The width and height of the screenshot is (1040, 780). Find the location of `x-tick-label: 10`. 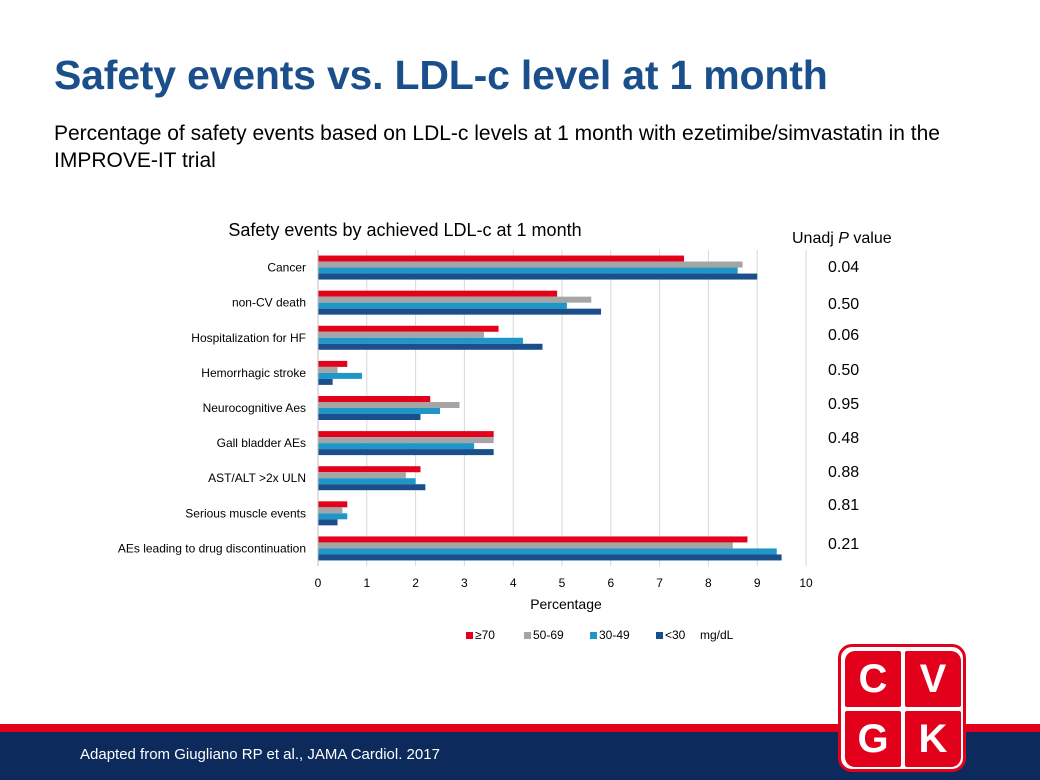

x-tick-label: 10 is located at coordinates (806, 583).